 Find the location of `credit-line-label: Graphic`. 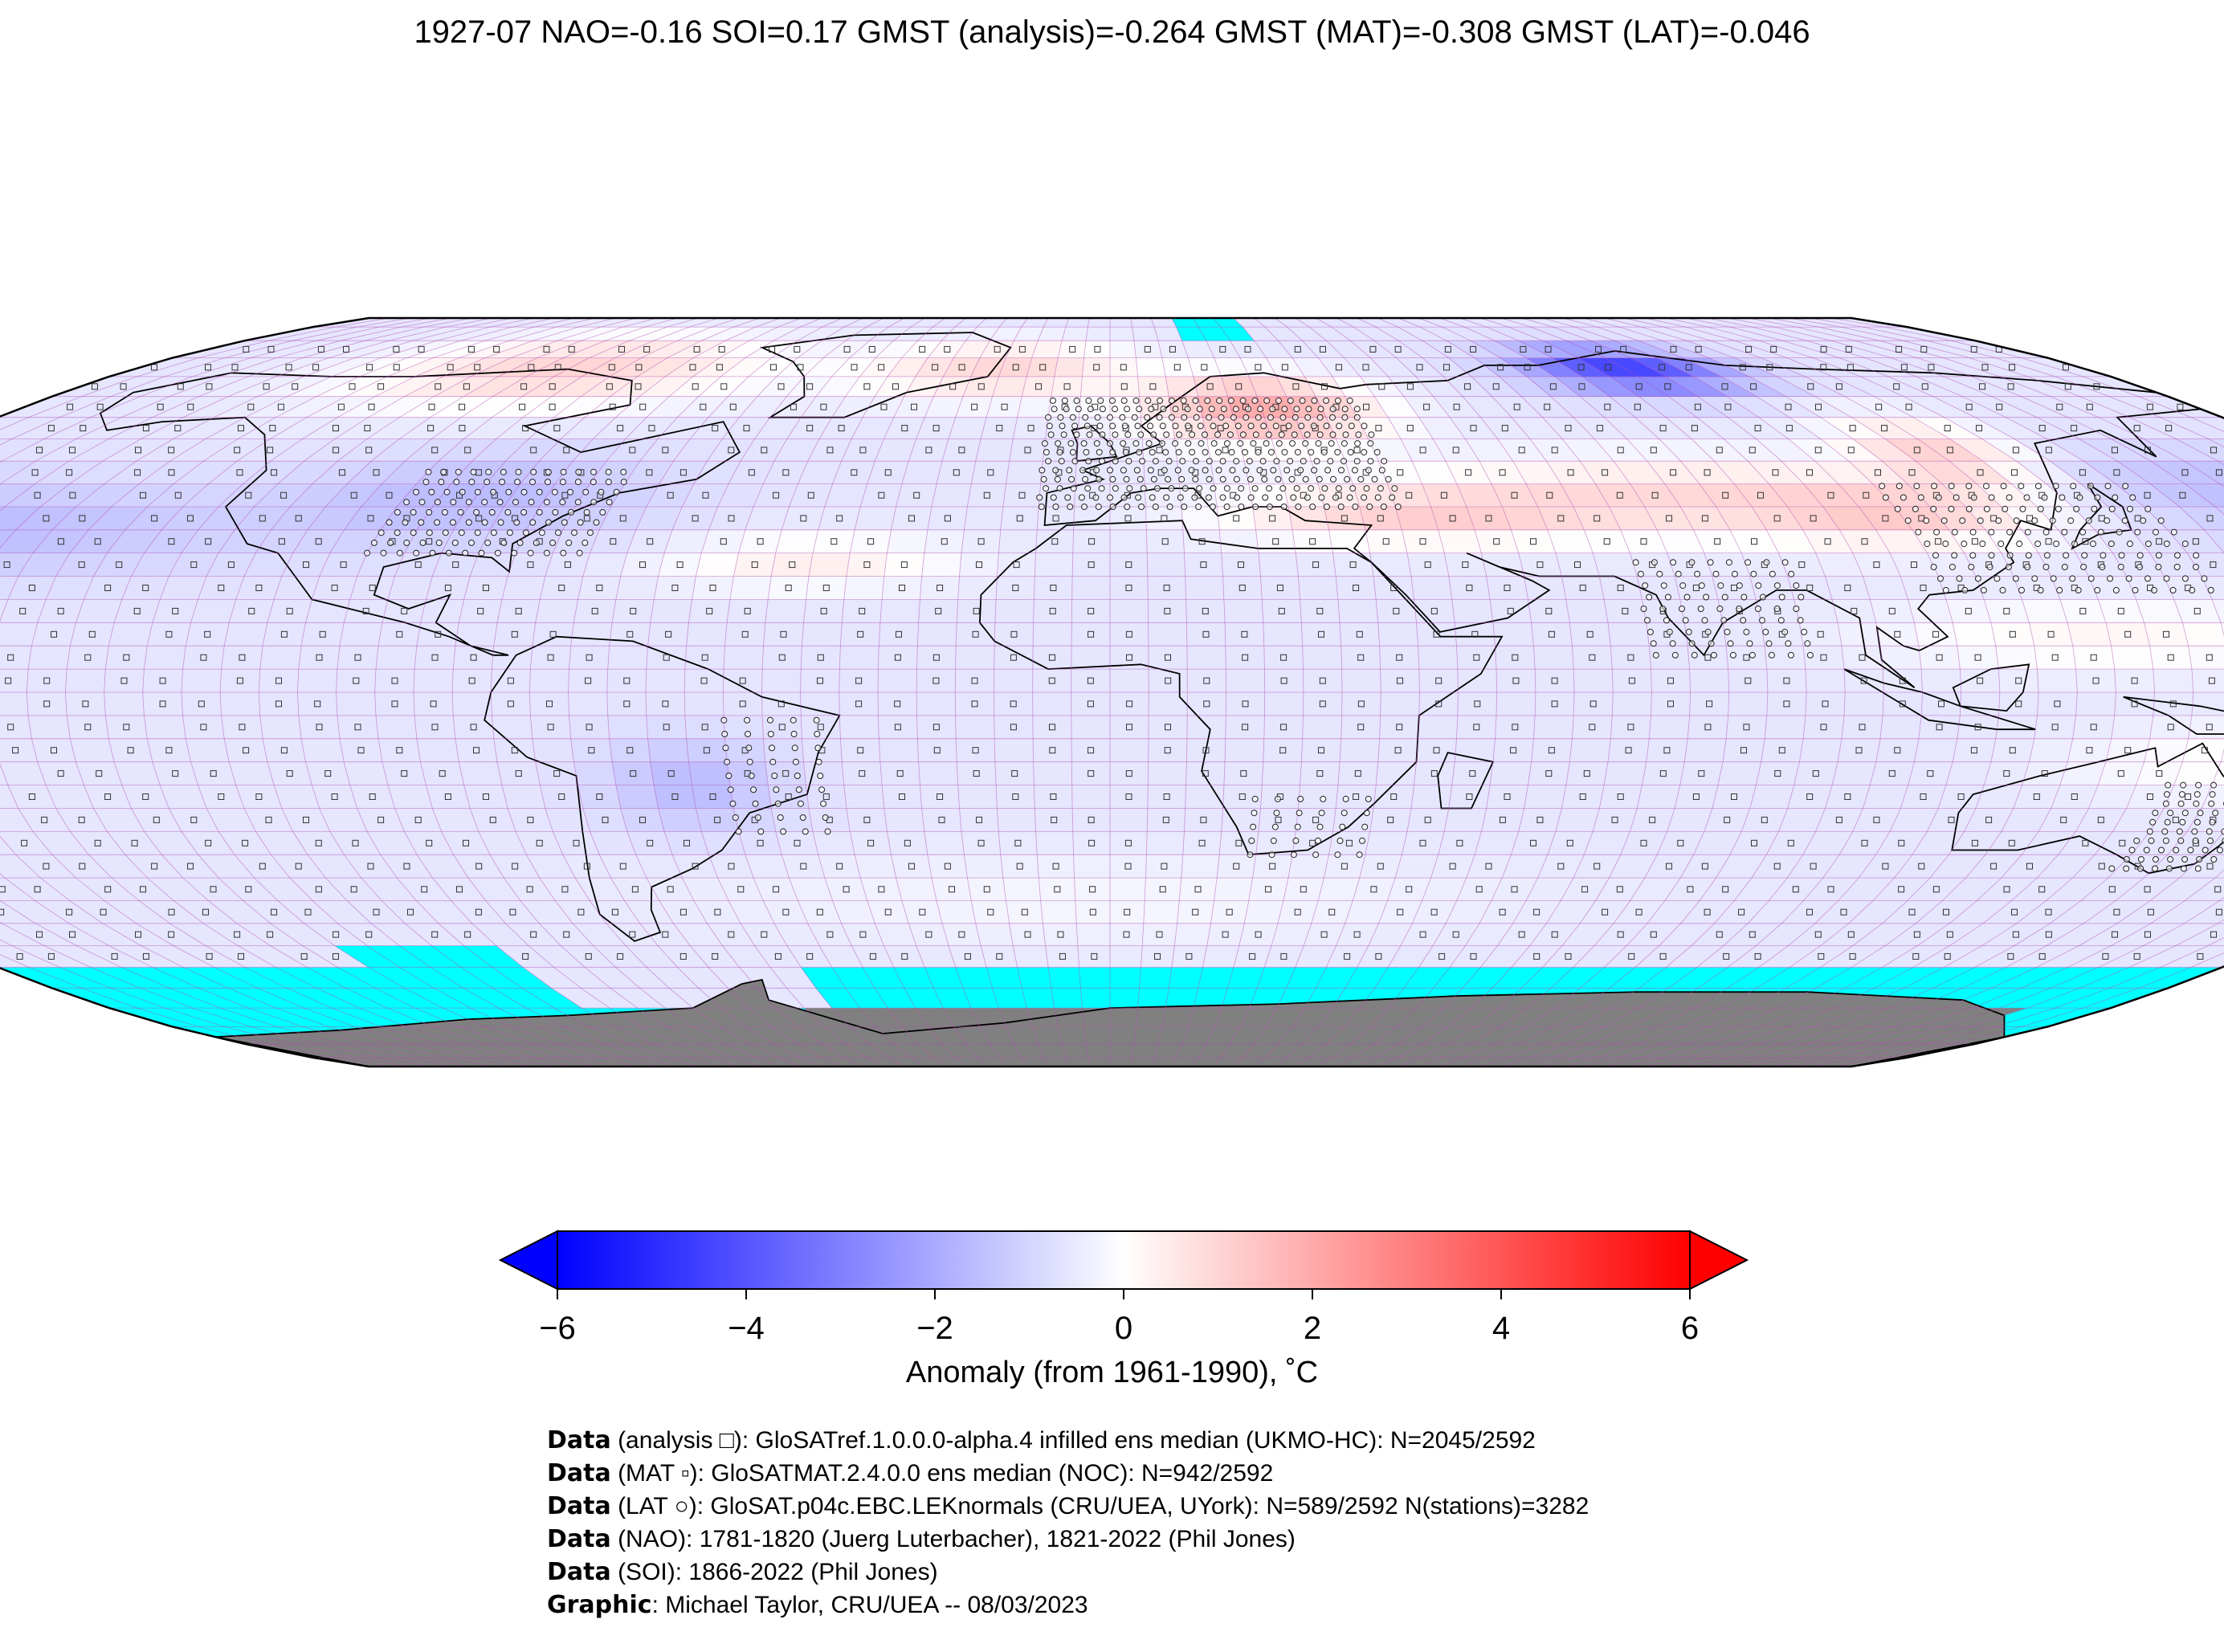

credit-line-label: Graphic is located at coordinates (599, 1605).